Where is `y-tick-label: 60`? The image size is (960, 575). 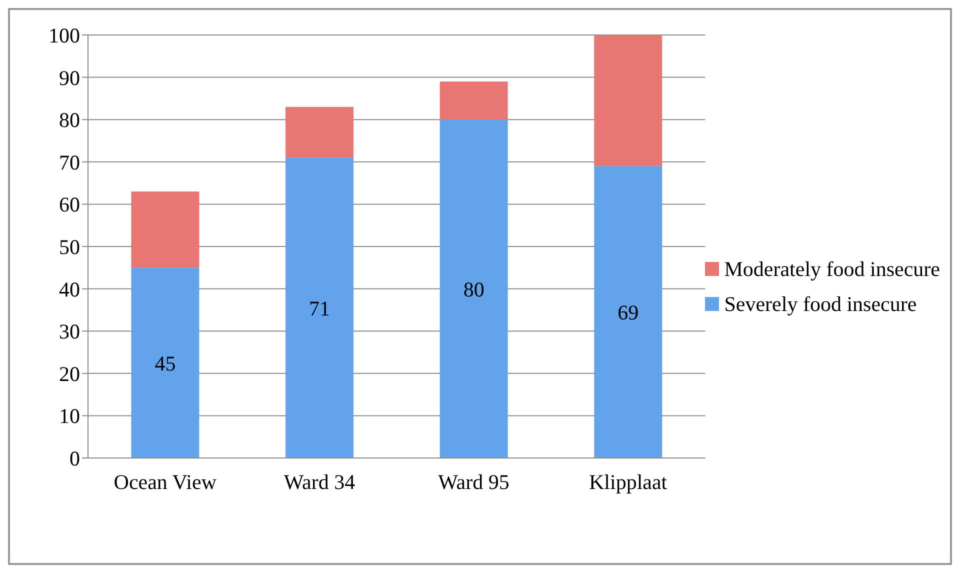
y-tick-label: 60 is located at coordinates (69, 204).